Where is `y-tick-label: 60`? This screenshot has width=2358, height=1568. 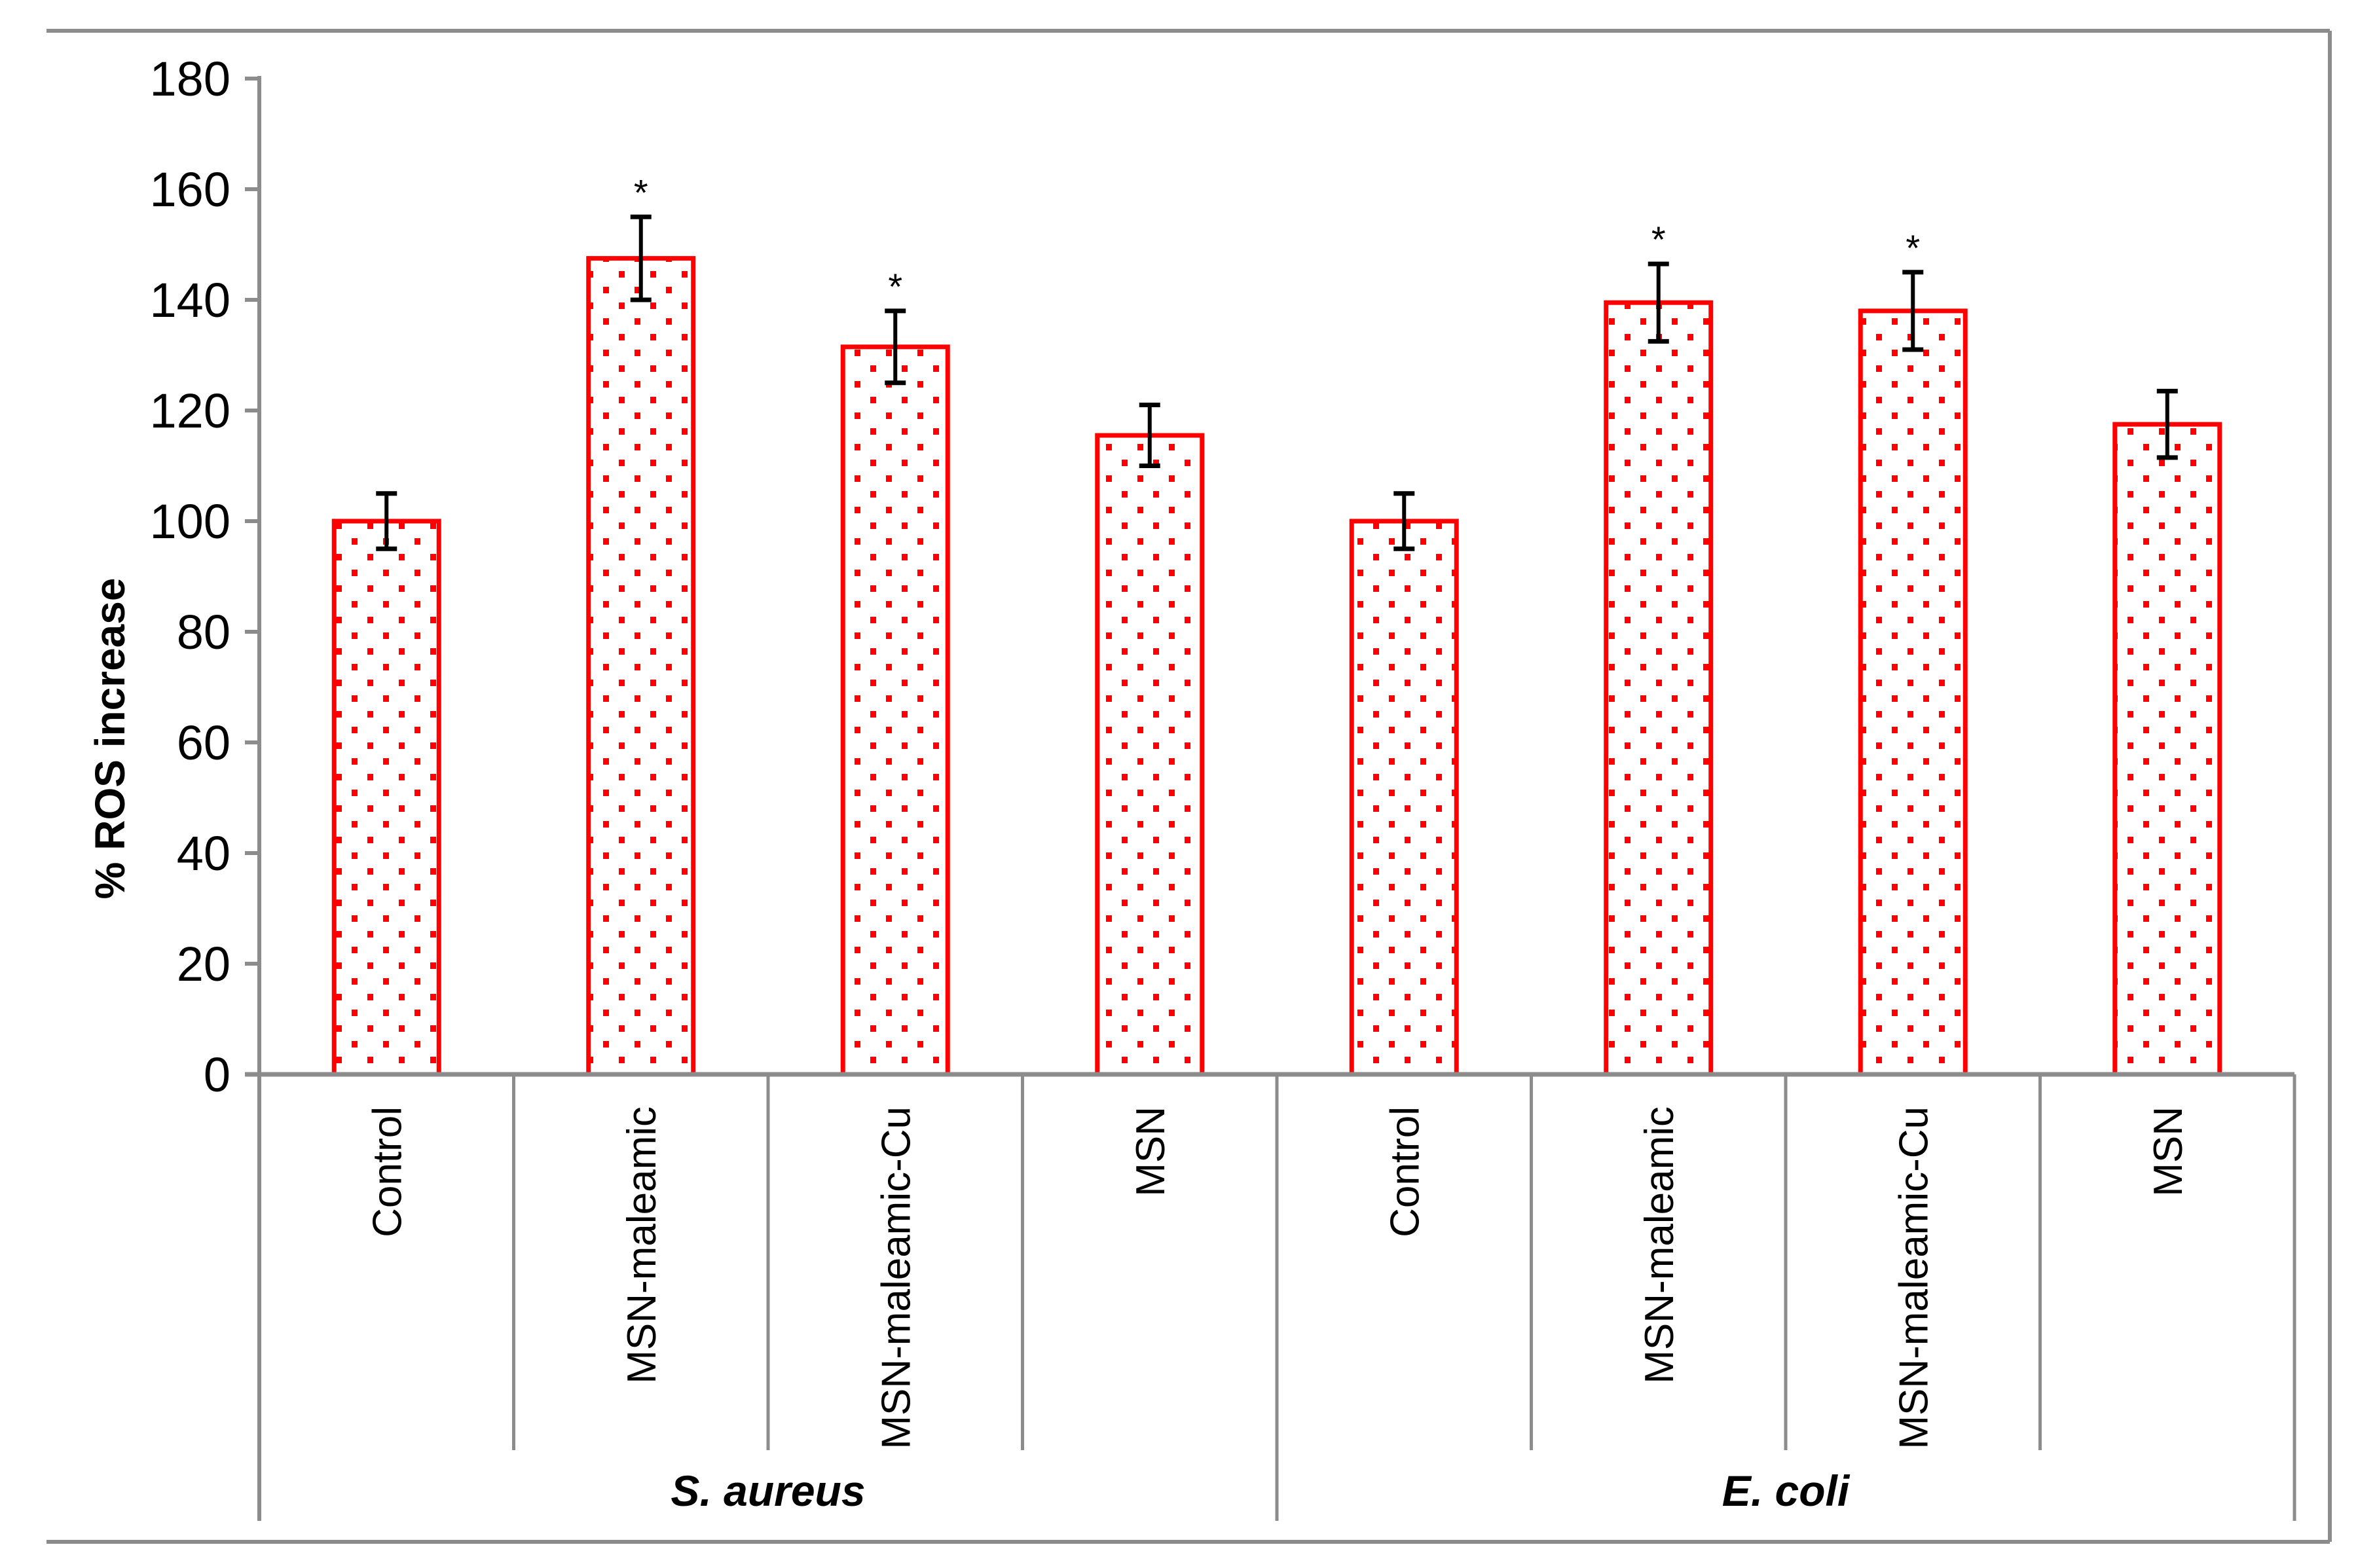
y-tick-label: 60 is located at coordinates (204, 743).